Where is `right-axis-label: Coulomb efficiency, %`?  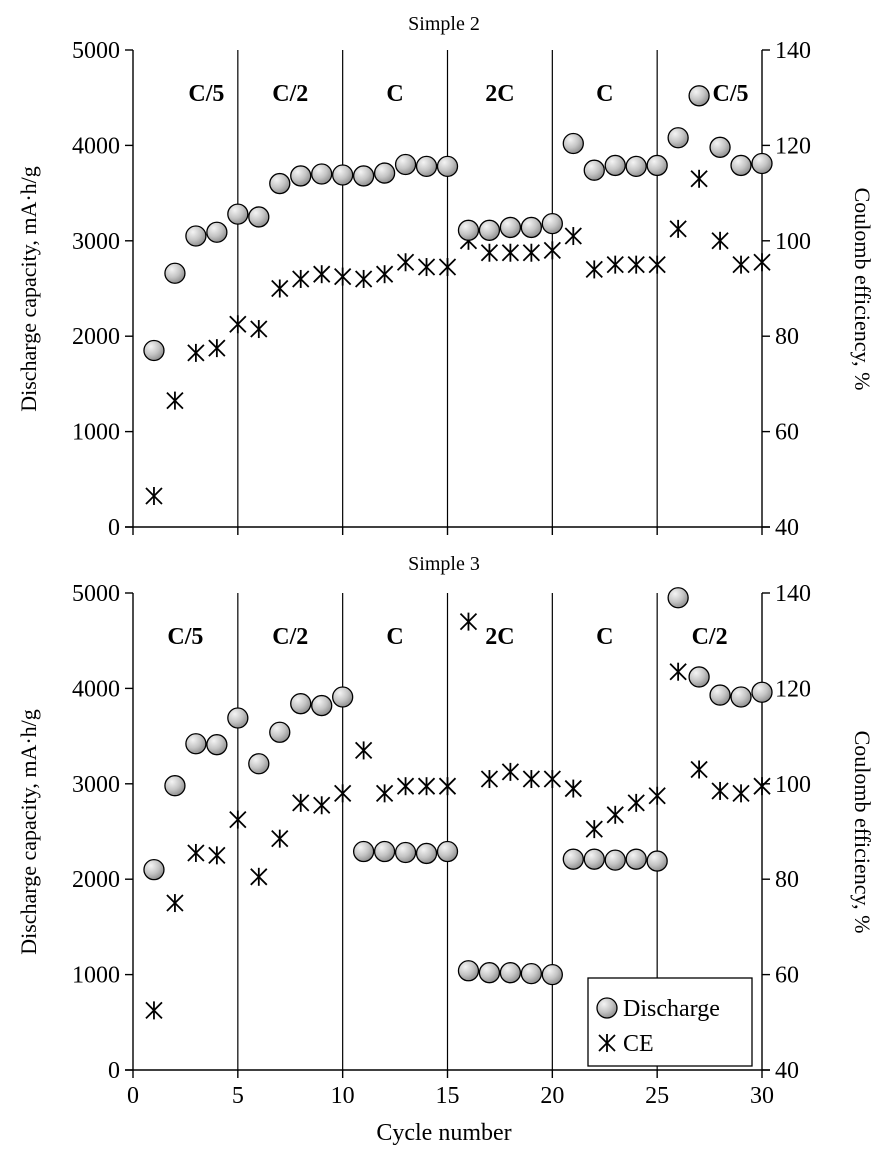
right-axis-label: Coulomb efficiency, % is located at coordinates (862, 289).